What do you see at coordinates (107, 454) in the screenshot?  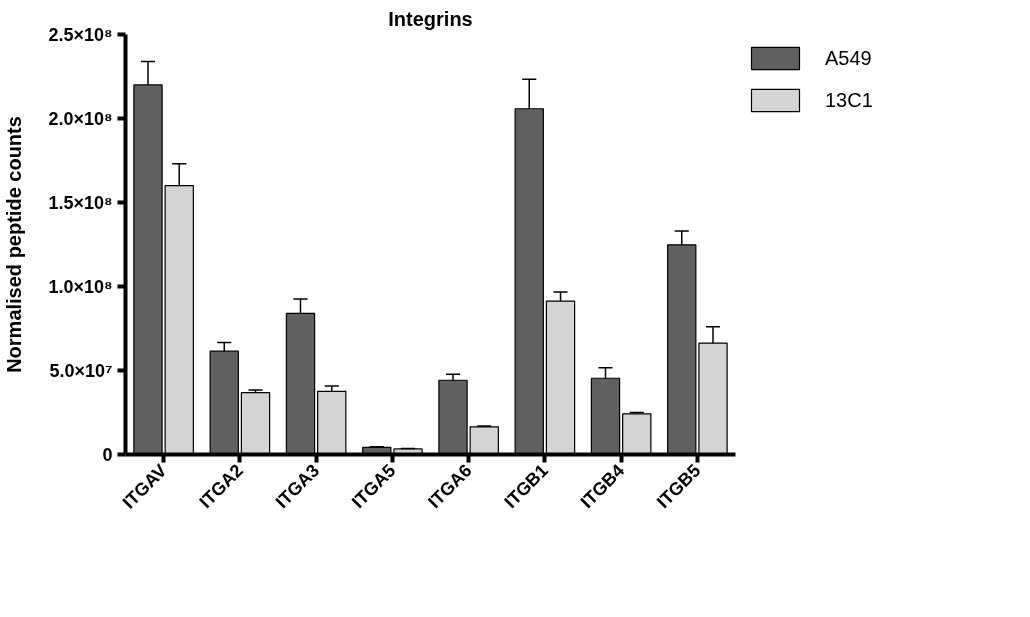 I see `y-tick-label: 0` at bounding box center [107, 454].